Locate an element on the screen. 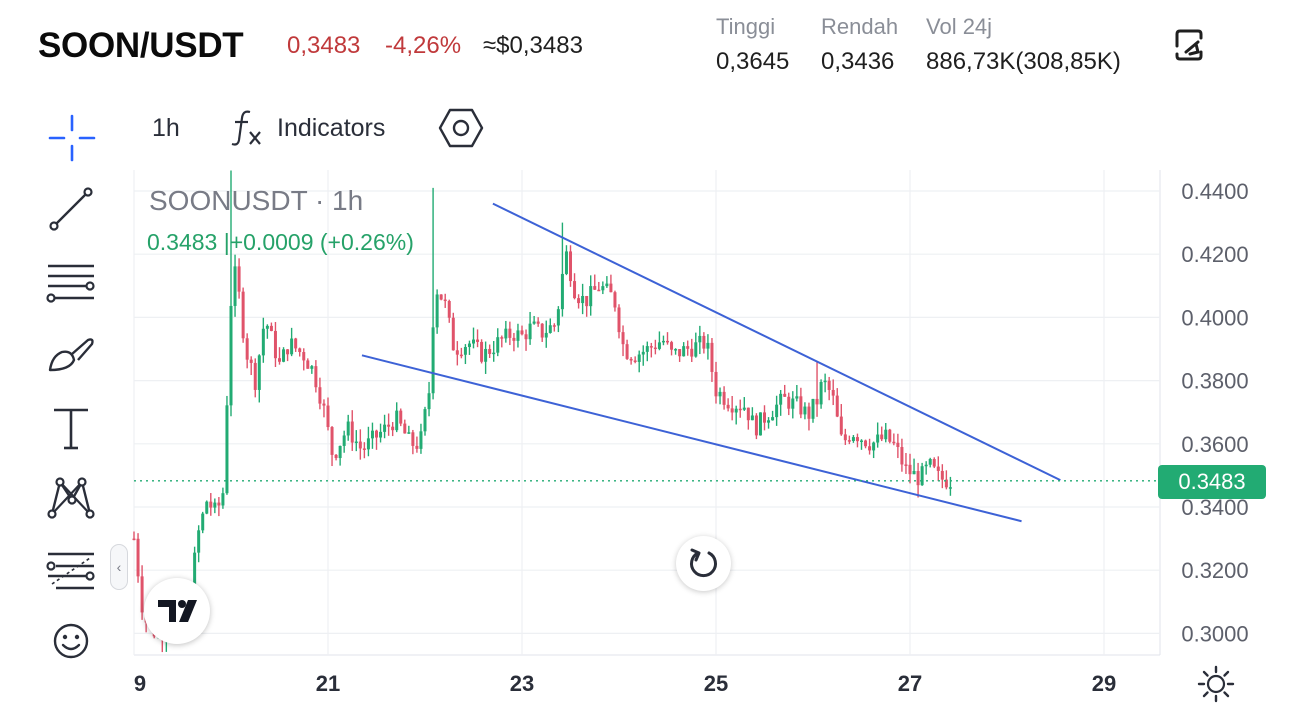  price-tick-label: 0.3600 is located at coordinates (1214, 444).